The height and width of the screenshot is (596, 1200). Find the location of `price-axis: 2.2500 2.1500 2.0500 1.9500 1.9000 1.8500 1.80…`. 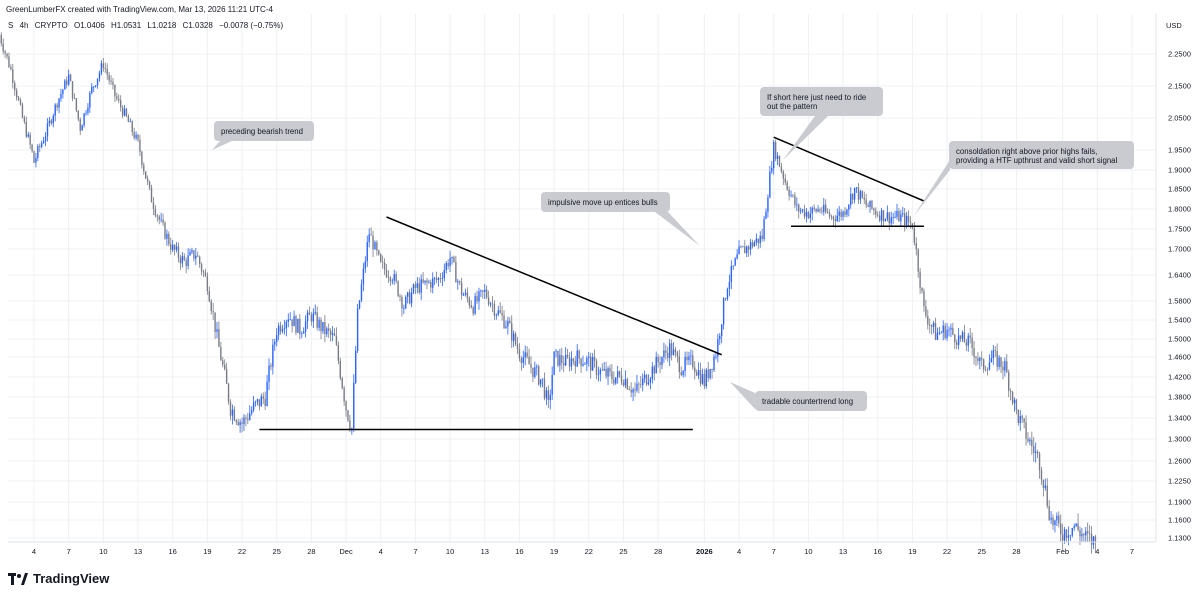

price-axis: 2.2500 2.1500 2.0500 1.9500 1.9000 1.8500 1.80… is located at coordinates (1179, 296).